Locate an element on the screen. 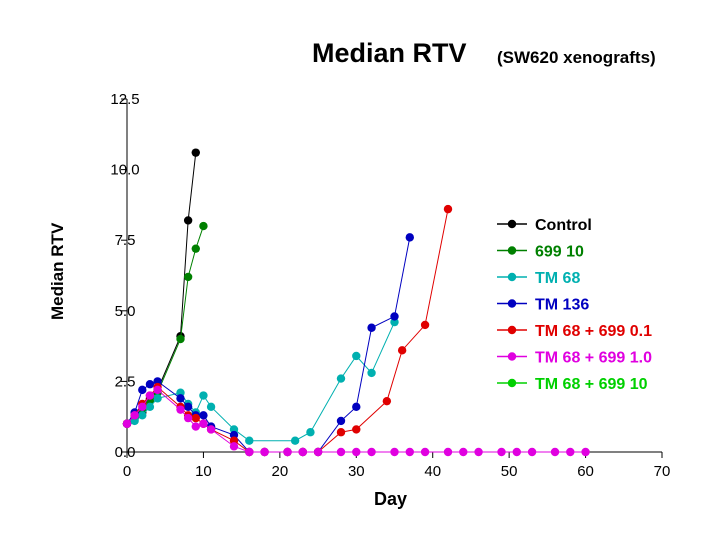 This screenshot has height=540, width=720. x-axis-label: Day is located at coordinates (391, 499).